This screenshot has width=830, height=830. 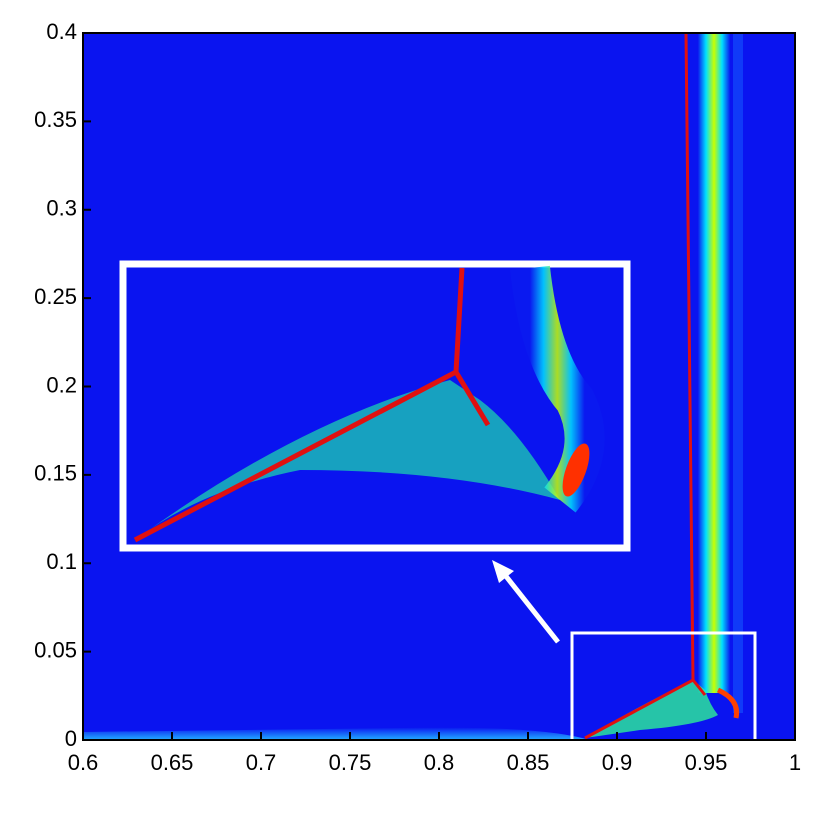 I want to click on contact-band, so click(x=714, y=363).